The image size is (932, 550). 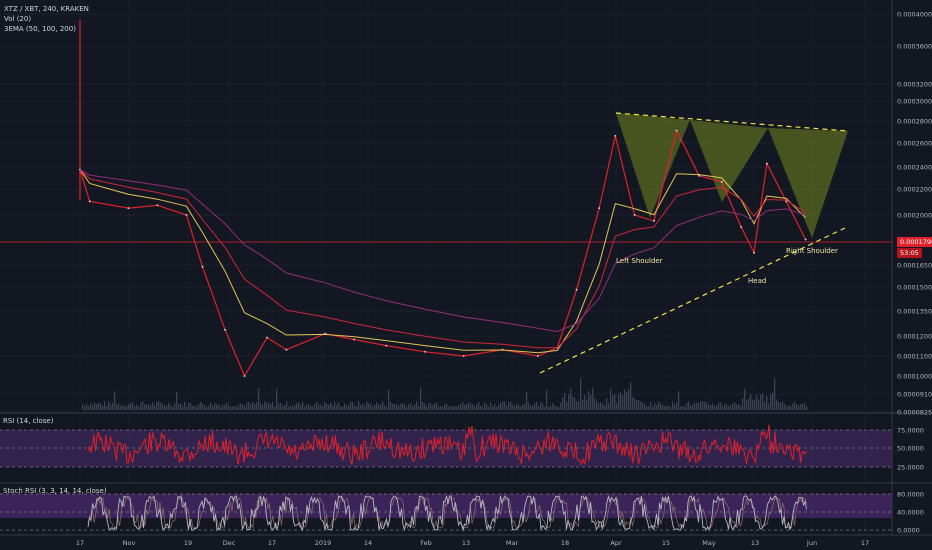 What do you see at coordinates (914, 85) in the screenshot?
I see `price-axis-label: 0.0003200` at bounding box center [914, 85].